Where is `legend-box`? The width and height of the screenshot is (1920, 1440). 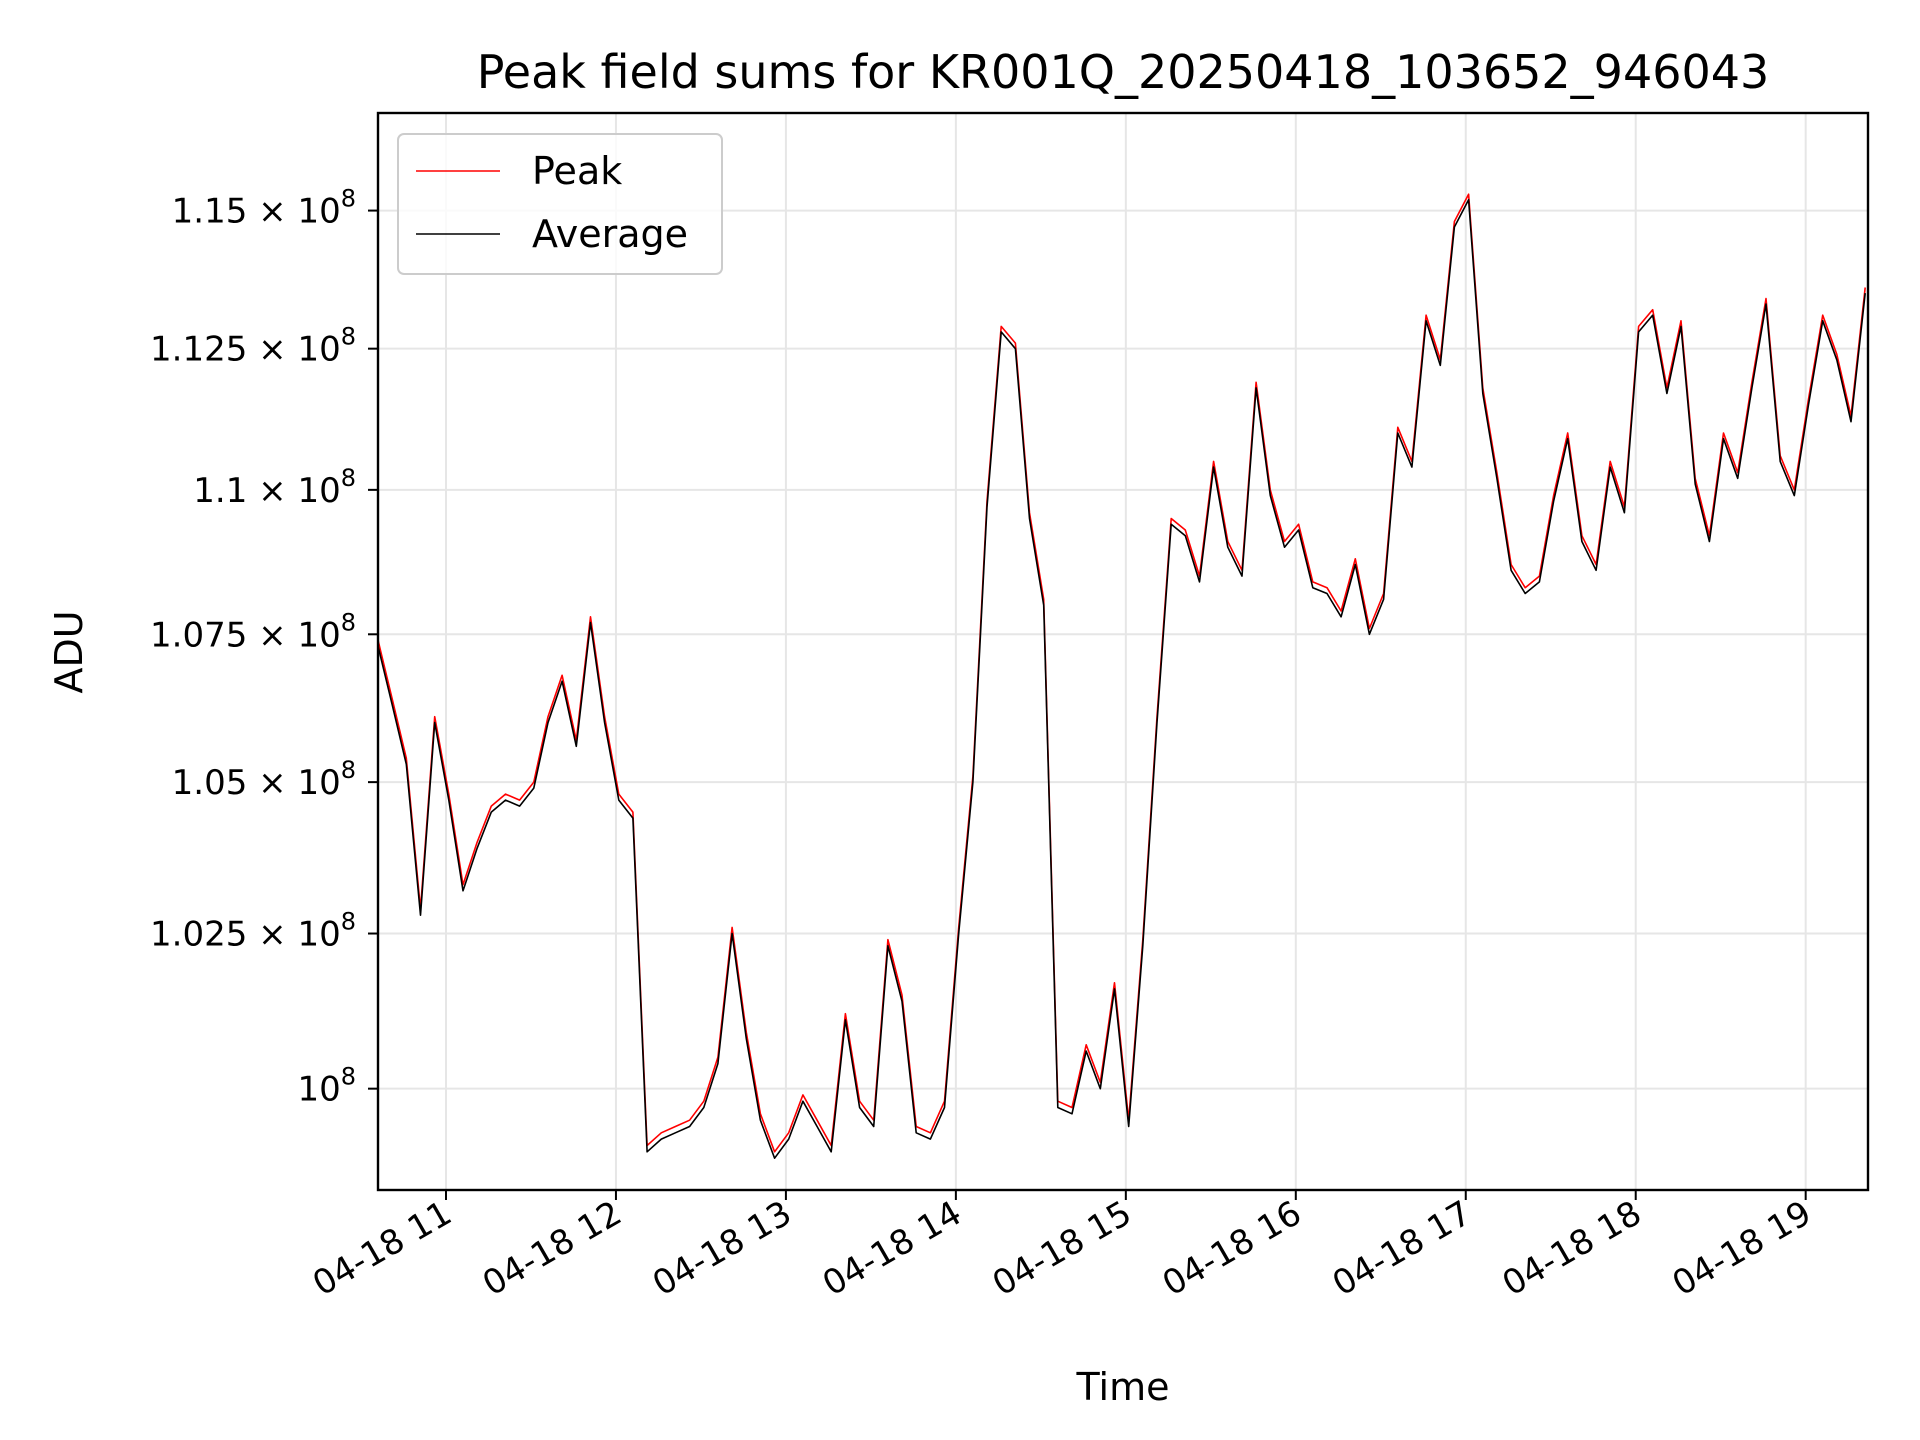
legend-box is located at coordinates (560, 204).